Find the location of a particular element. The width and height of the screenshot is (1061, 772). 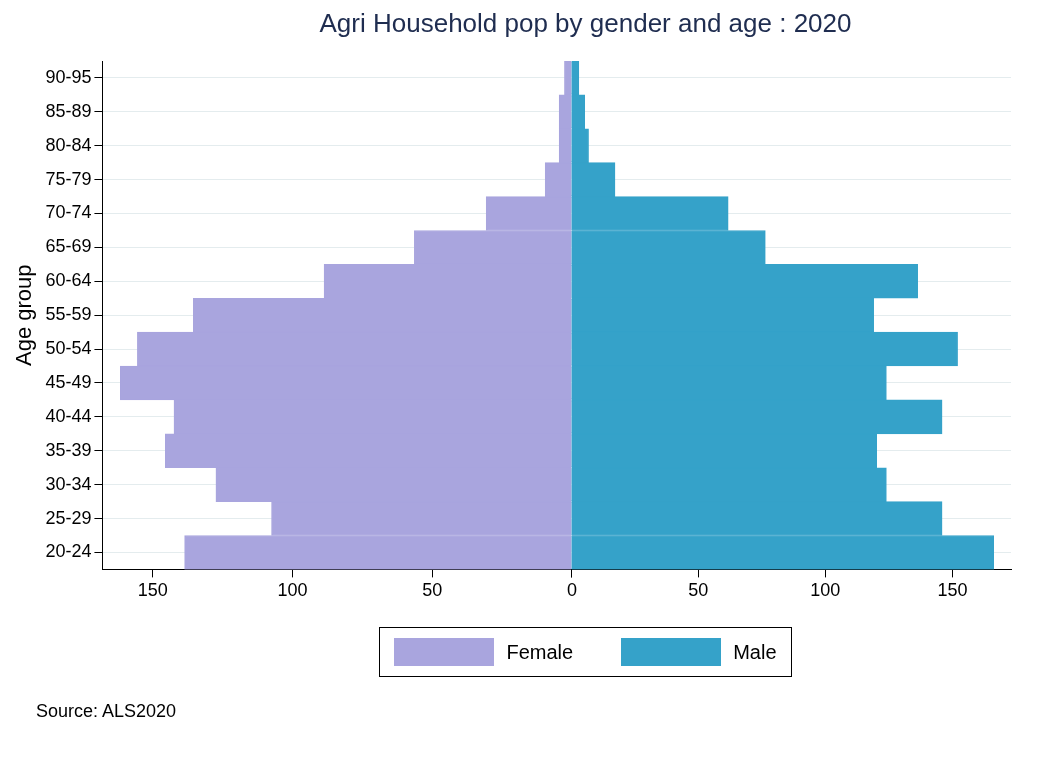

y-axis-title: Age group is located at coordinates (24, 315).